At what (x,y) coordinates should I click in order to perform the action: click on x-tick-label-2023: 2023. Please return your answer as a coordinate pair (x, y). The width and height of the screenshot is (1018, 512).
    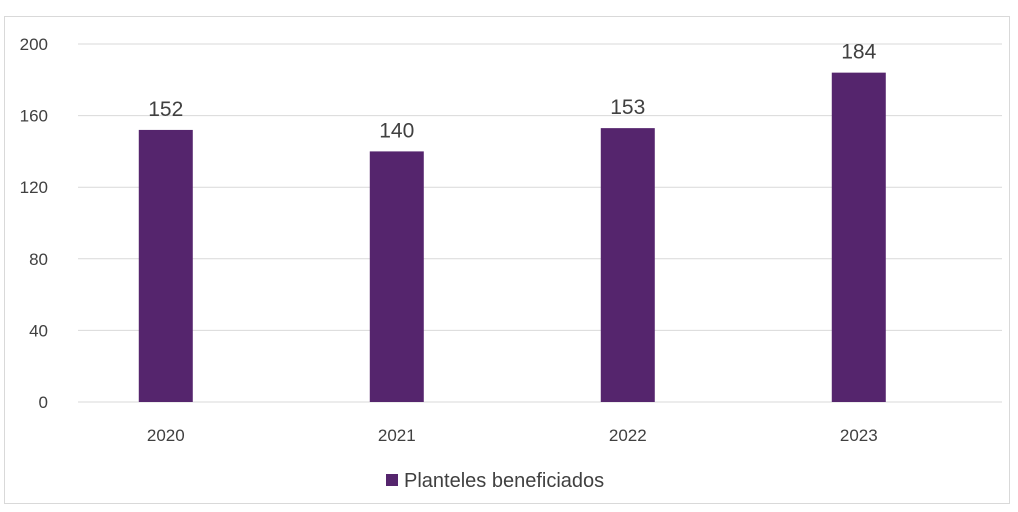
    Looking at the image, I should click on (859, 435).